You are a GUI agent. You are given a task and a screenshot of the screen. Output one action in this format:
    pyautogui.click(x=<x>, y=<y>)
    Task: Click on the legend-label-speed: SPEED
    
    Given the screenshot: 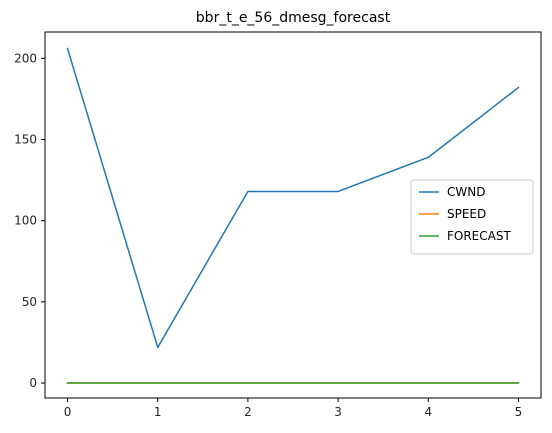 What is the action you would take?
    pyautogui.click(x=466, y=214)
    